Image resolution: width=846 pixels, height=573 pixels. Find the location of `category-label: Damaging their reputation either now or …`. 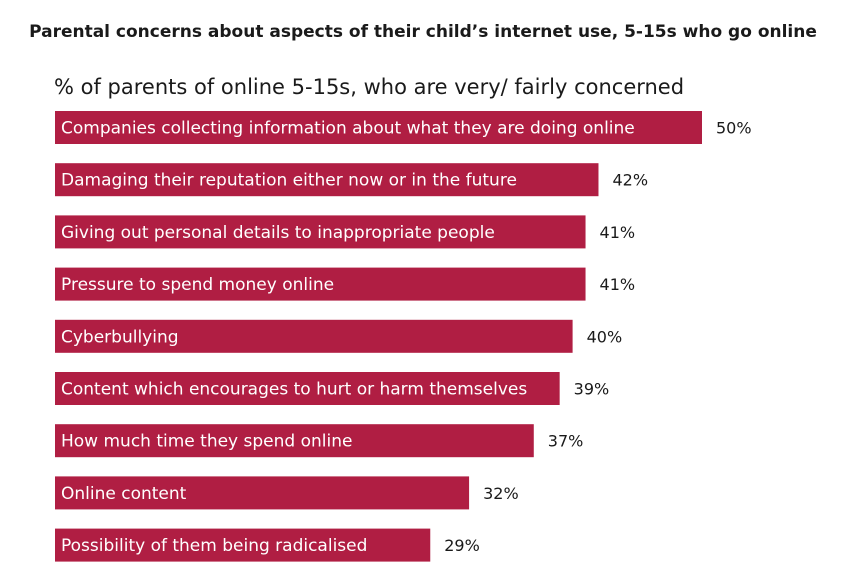

category-label: Damaging their reputation either now or … is located at coordinates (289, 181).